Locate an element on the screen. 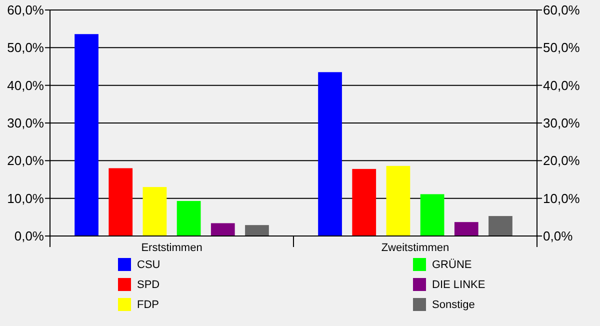 The height and width of the screenshot is (326, 600). y2-tick-label: 60,0% is located at coordinates (561, 10).